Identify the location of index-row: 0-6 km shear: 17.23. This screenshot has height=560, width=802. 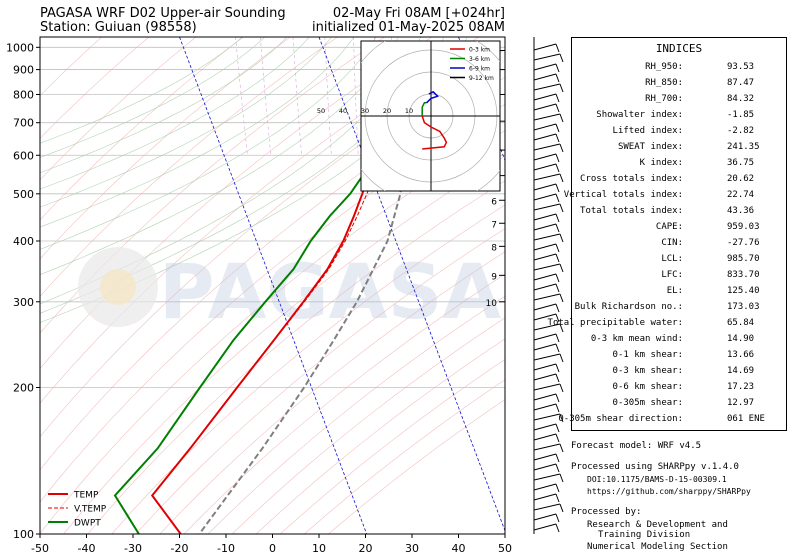
(679, 389).